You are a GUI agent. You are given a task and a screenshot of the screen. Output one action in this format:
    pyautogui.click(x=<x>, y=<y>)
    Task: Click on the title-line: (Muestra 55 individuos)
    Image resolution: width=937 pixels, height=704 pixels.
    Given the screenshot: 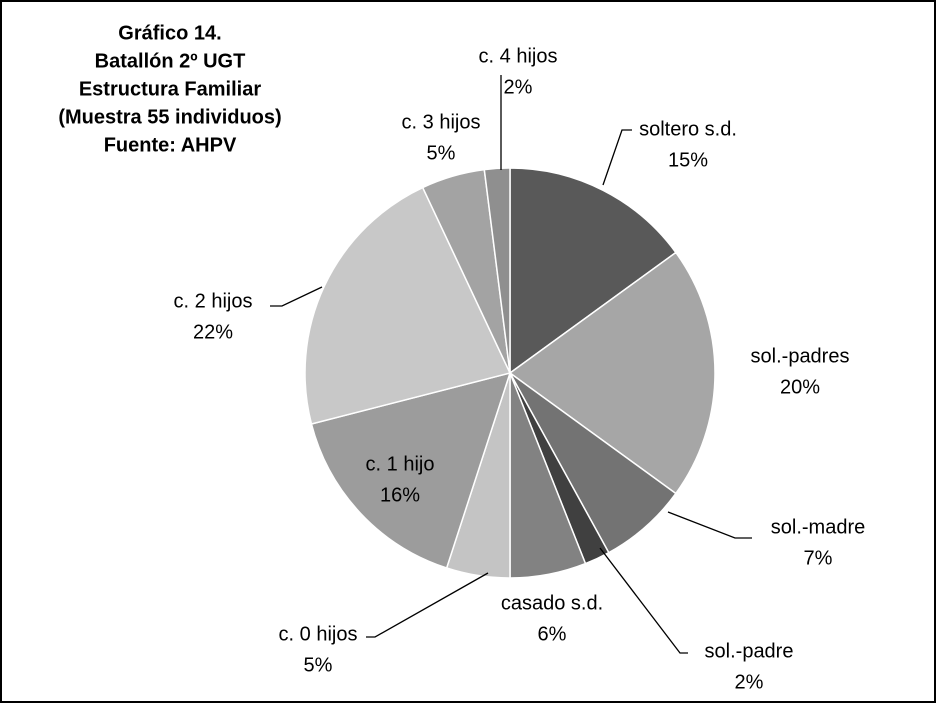 What is the action you would take?
    pyautogui.click(x=169, y=117)
    